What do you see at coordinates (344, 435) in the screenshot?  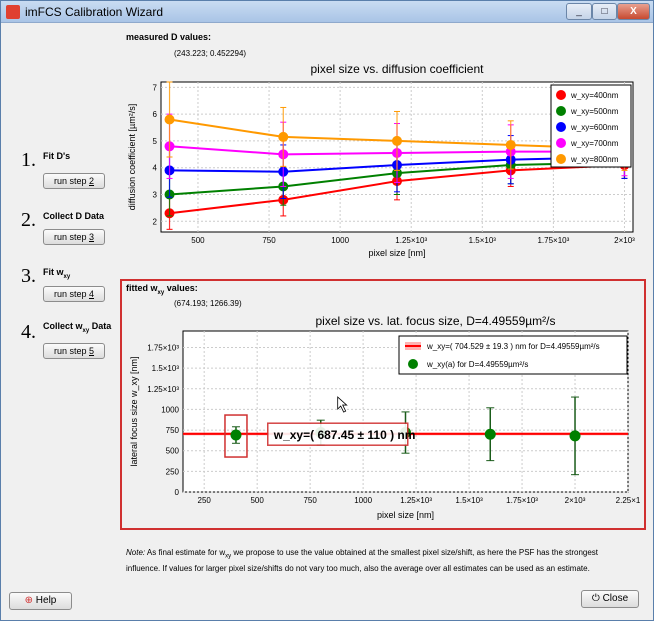 I see `annotation-text: w_xy=( 687.45 ± 110 ) nm` at bounding box center [344, 435].